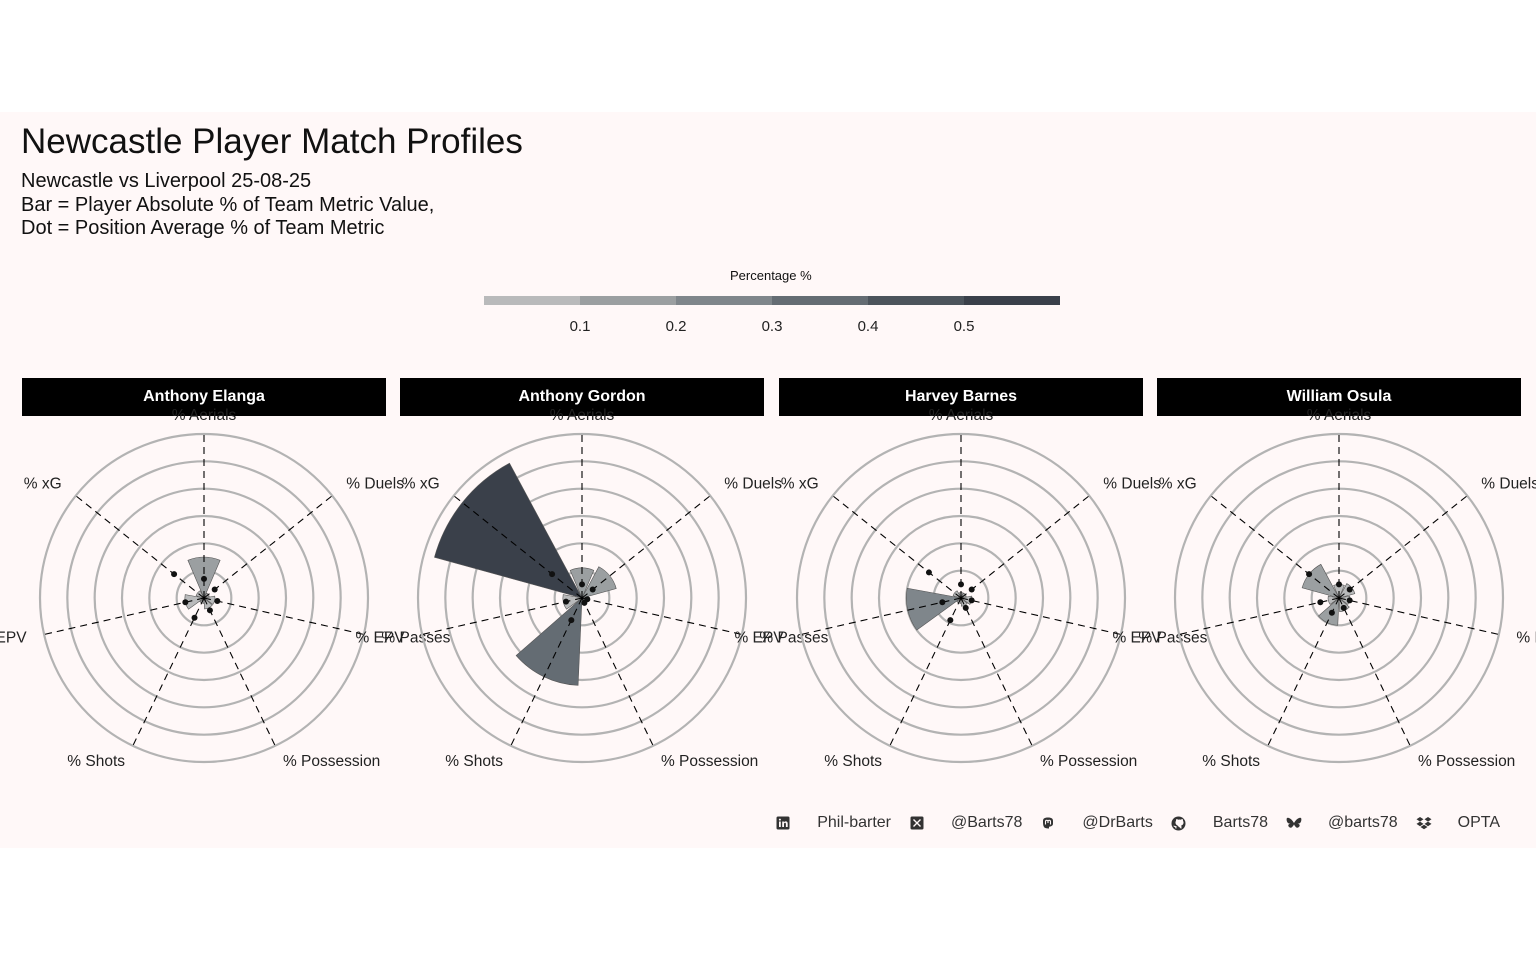 This screenshot has width=1536, height=960. What do you see at coordinates (166, 181) in the screenshot?
I see `subtitle-line-1: Newcastle vs Liverpool 25-08-25` at bounding box center [166, 181].